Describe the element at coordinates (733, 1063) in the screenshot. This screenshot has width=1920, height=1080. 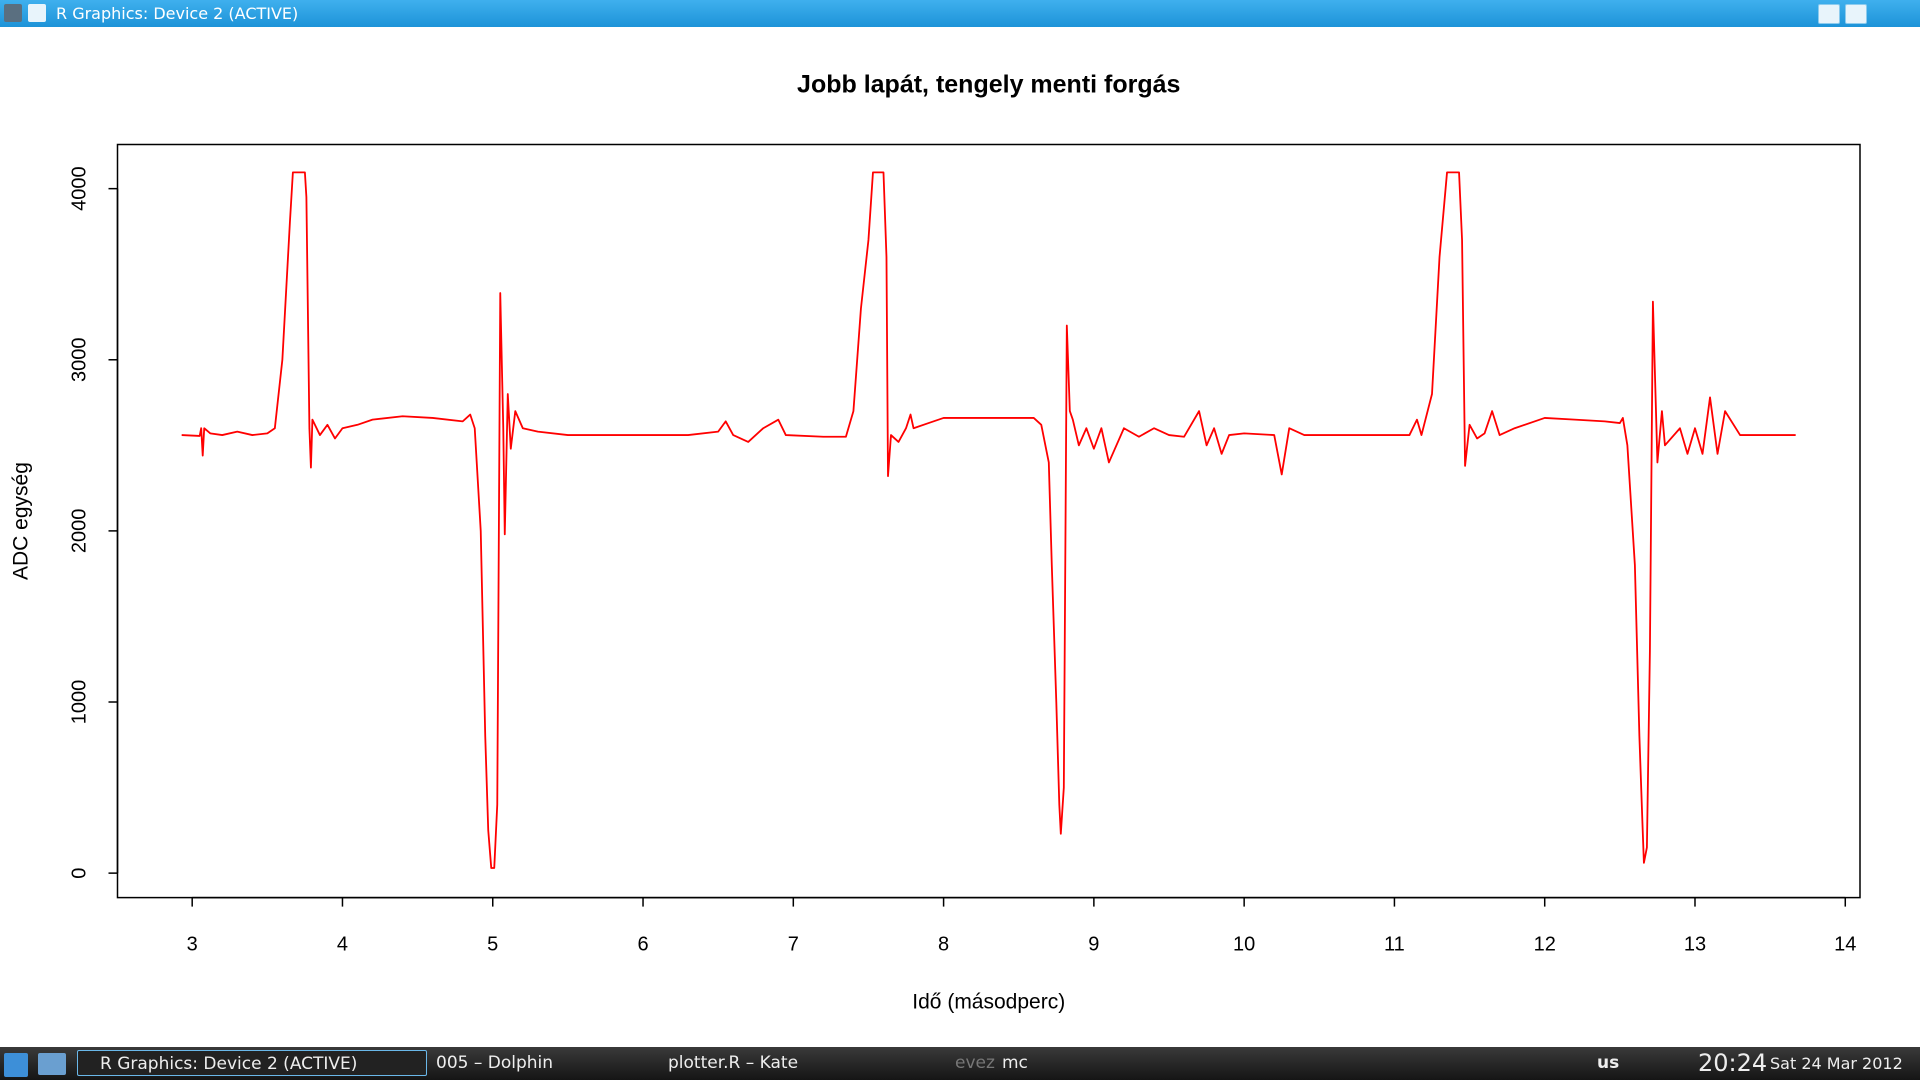
I see `task-button: plotter.R – Kate` at that location.